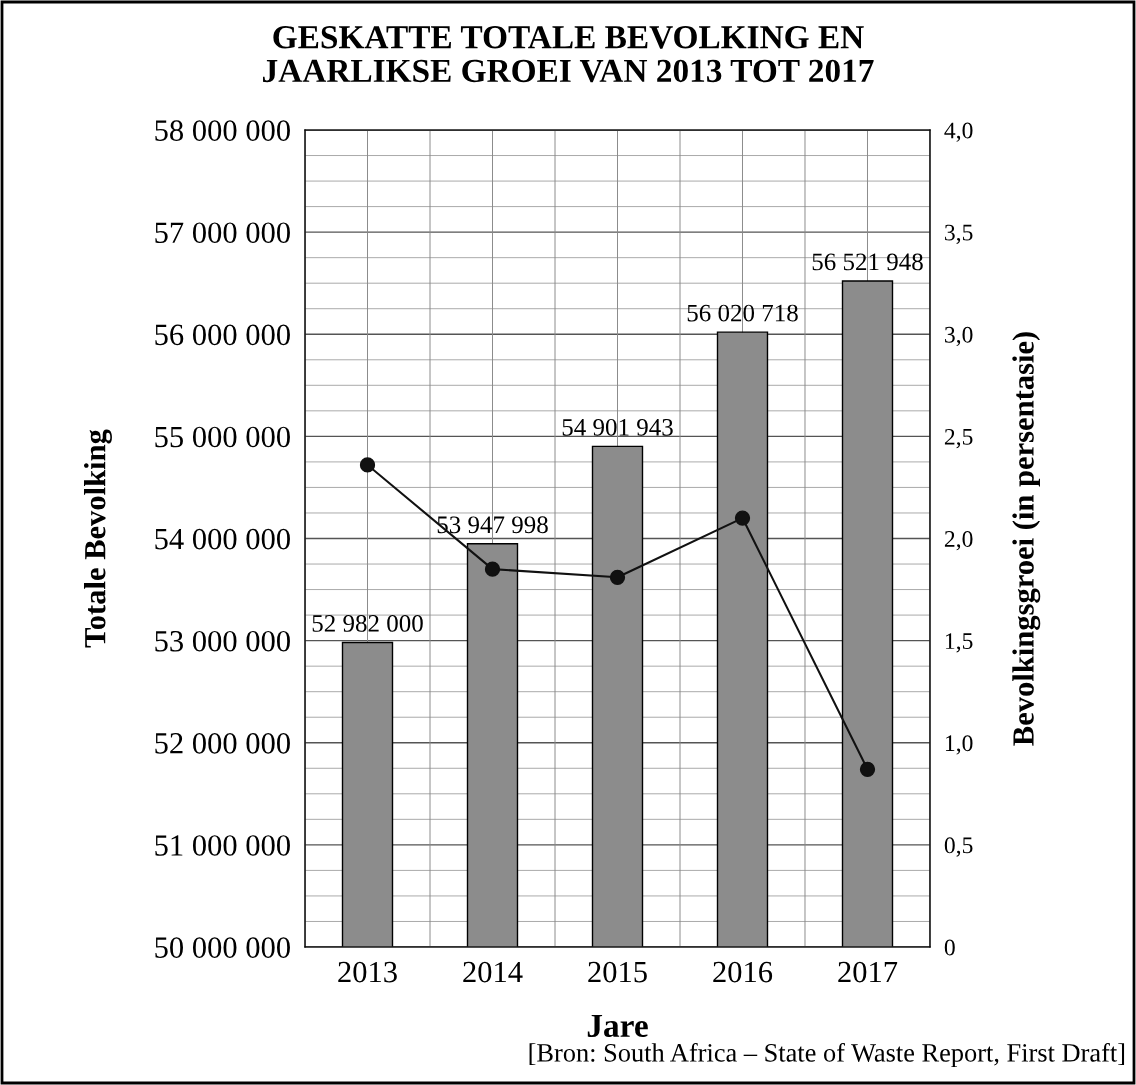 The height and width of the screenshot is (1085, 1136). Describe the element at coordinates (949, 947) in the screenshot. I see `y2-tick-label: 0` at that location.